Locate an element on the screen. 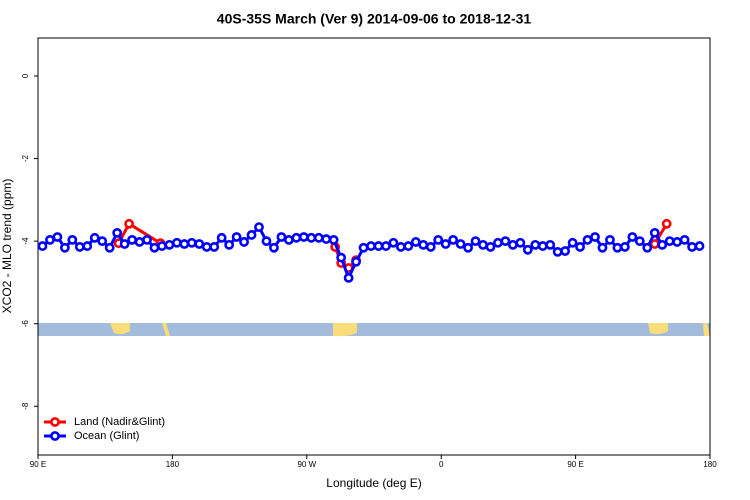 This screenshot has height=500, width=750. land-ocean-strip is located at coordinates (374, 330).